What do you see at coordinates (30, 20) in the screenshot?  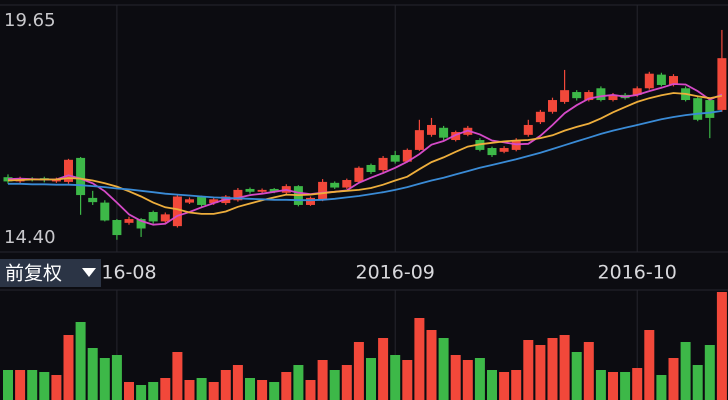 I see `y-tick-label: 19.65` at bounding box center [30, 20].